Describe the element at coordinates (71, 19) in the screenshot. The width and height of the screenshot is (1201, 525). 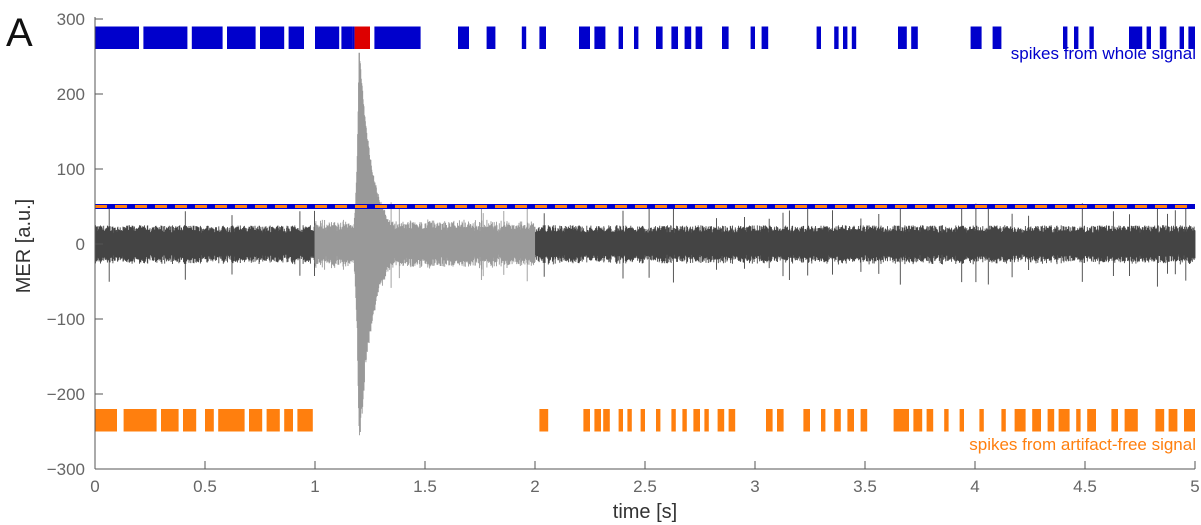
I see `y-tick-label: 300` at that location.